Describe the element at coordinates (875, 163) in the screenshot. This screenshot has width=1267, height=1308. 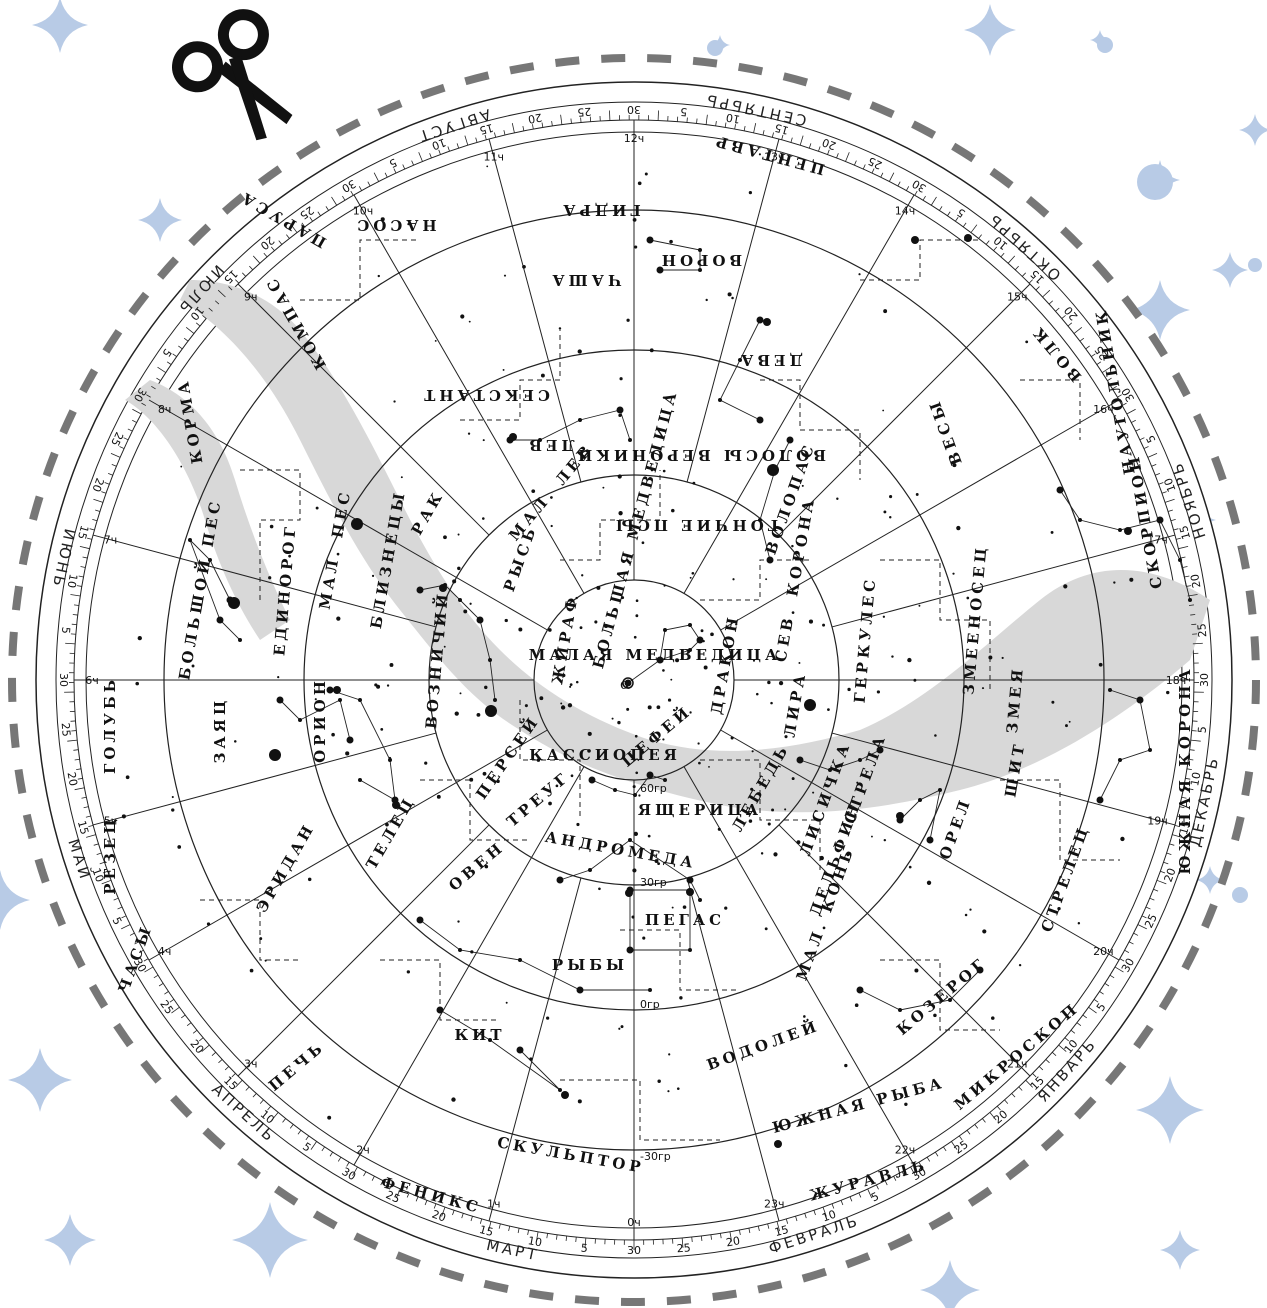
I see `day-label: 25` at that location.